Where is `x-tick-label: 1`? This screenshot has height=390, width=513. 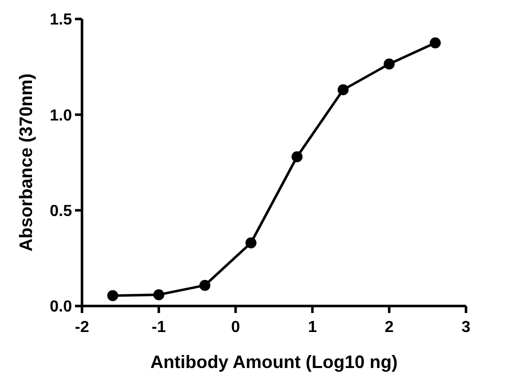
x-tick-label: 1 is located at coordinates (312, 327).